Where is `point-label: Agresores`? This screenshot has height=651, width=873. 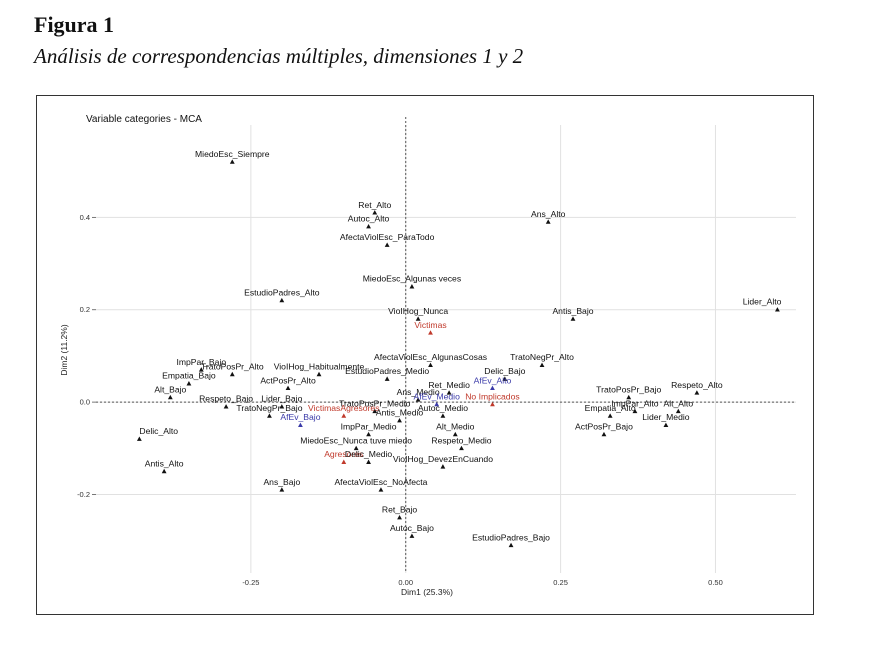 point-label: Agresores is located at coordinates (343, 454).